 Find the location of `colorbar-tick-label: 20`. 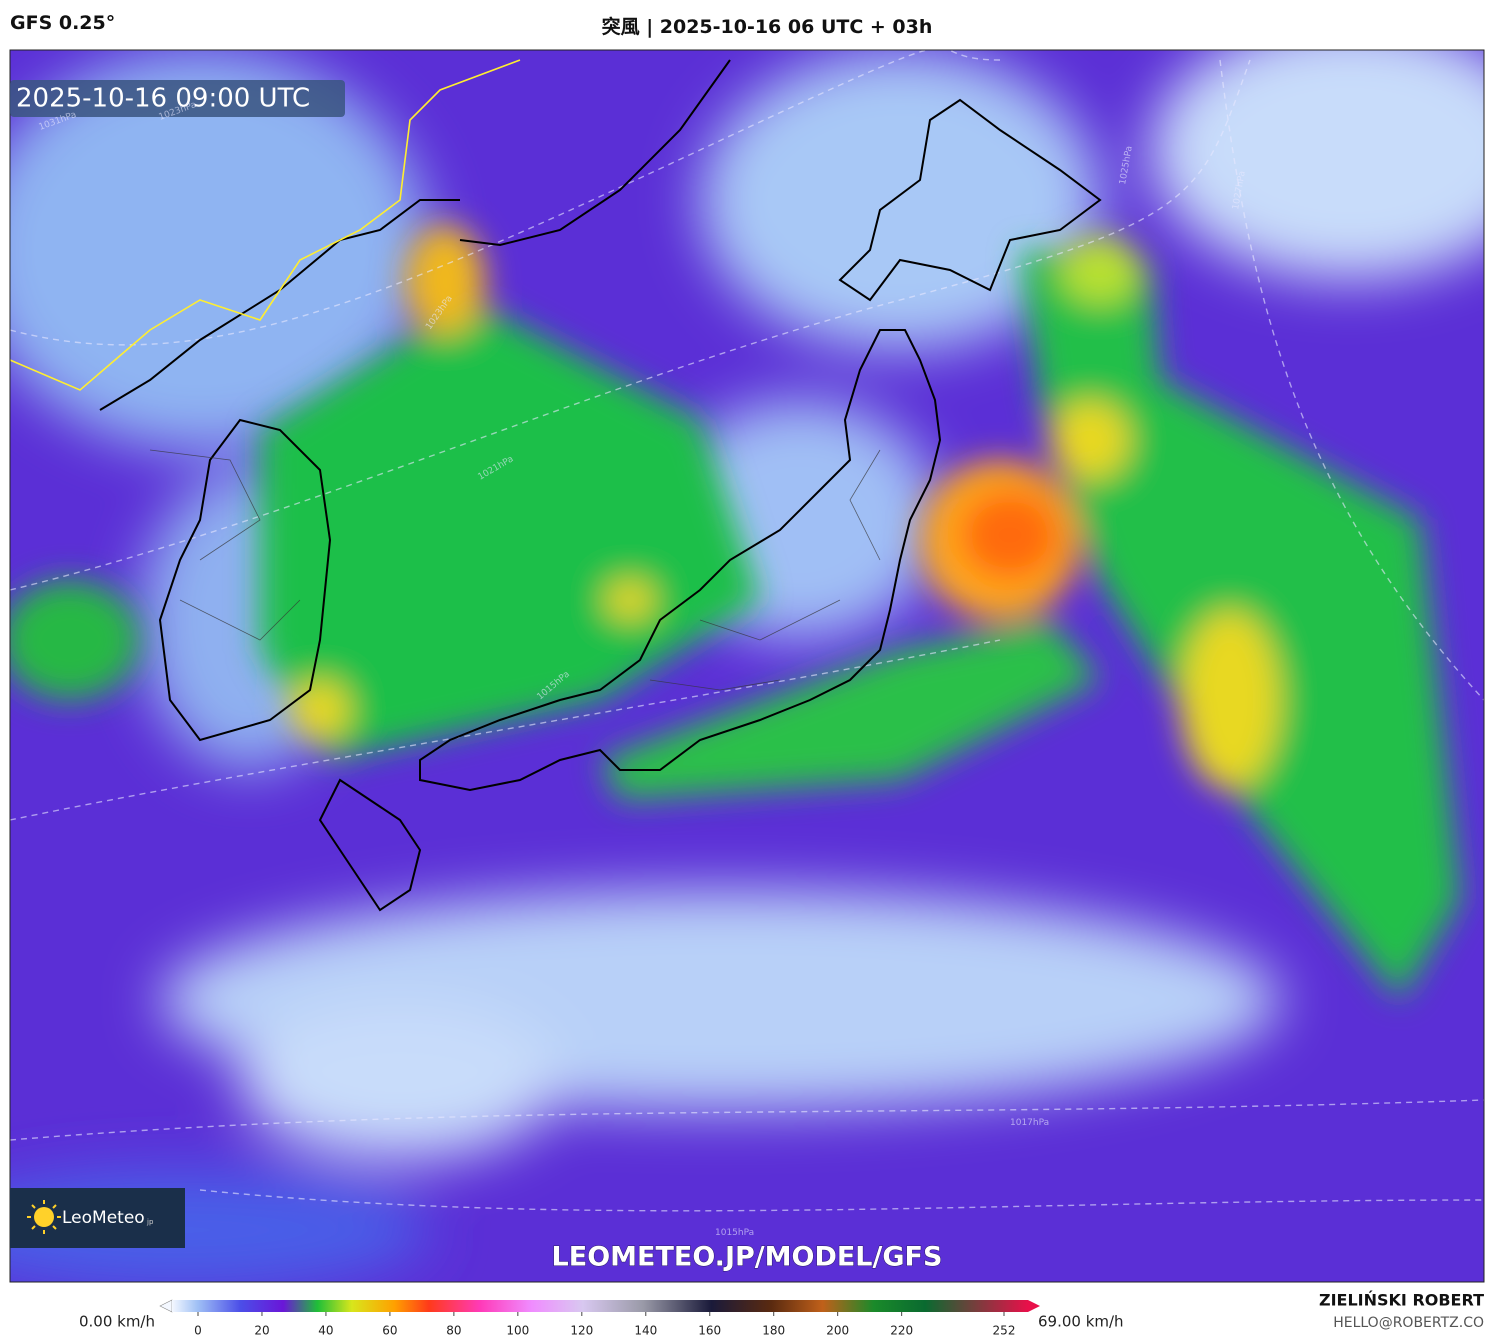

colorbar-tick-label: 20 is located at coordinates (261, 1331).